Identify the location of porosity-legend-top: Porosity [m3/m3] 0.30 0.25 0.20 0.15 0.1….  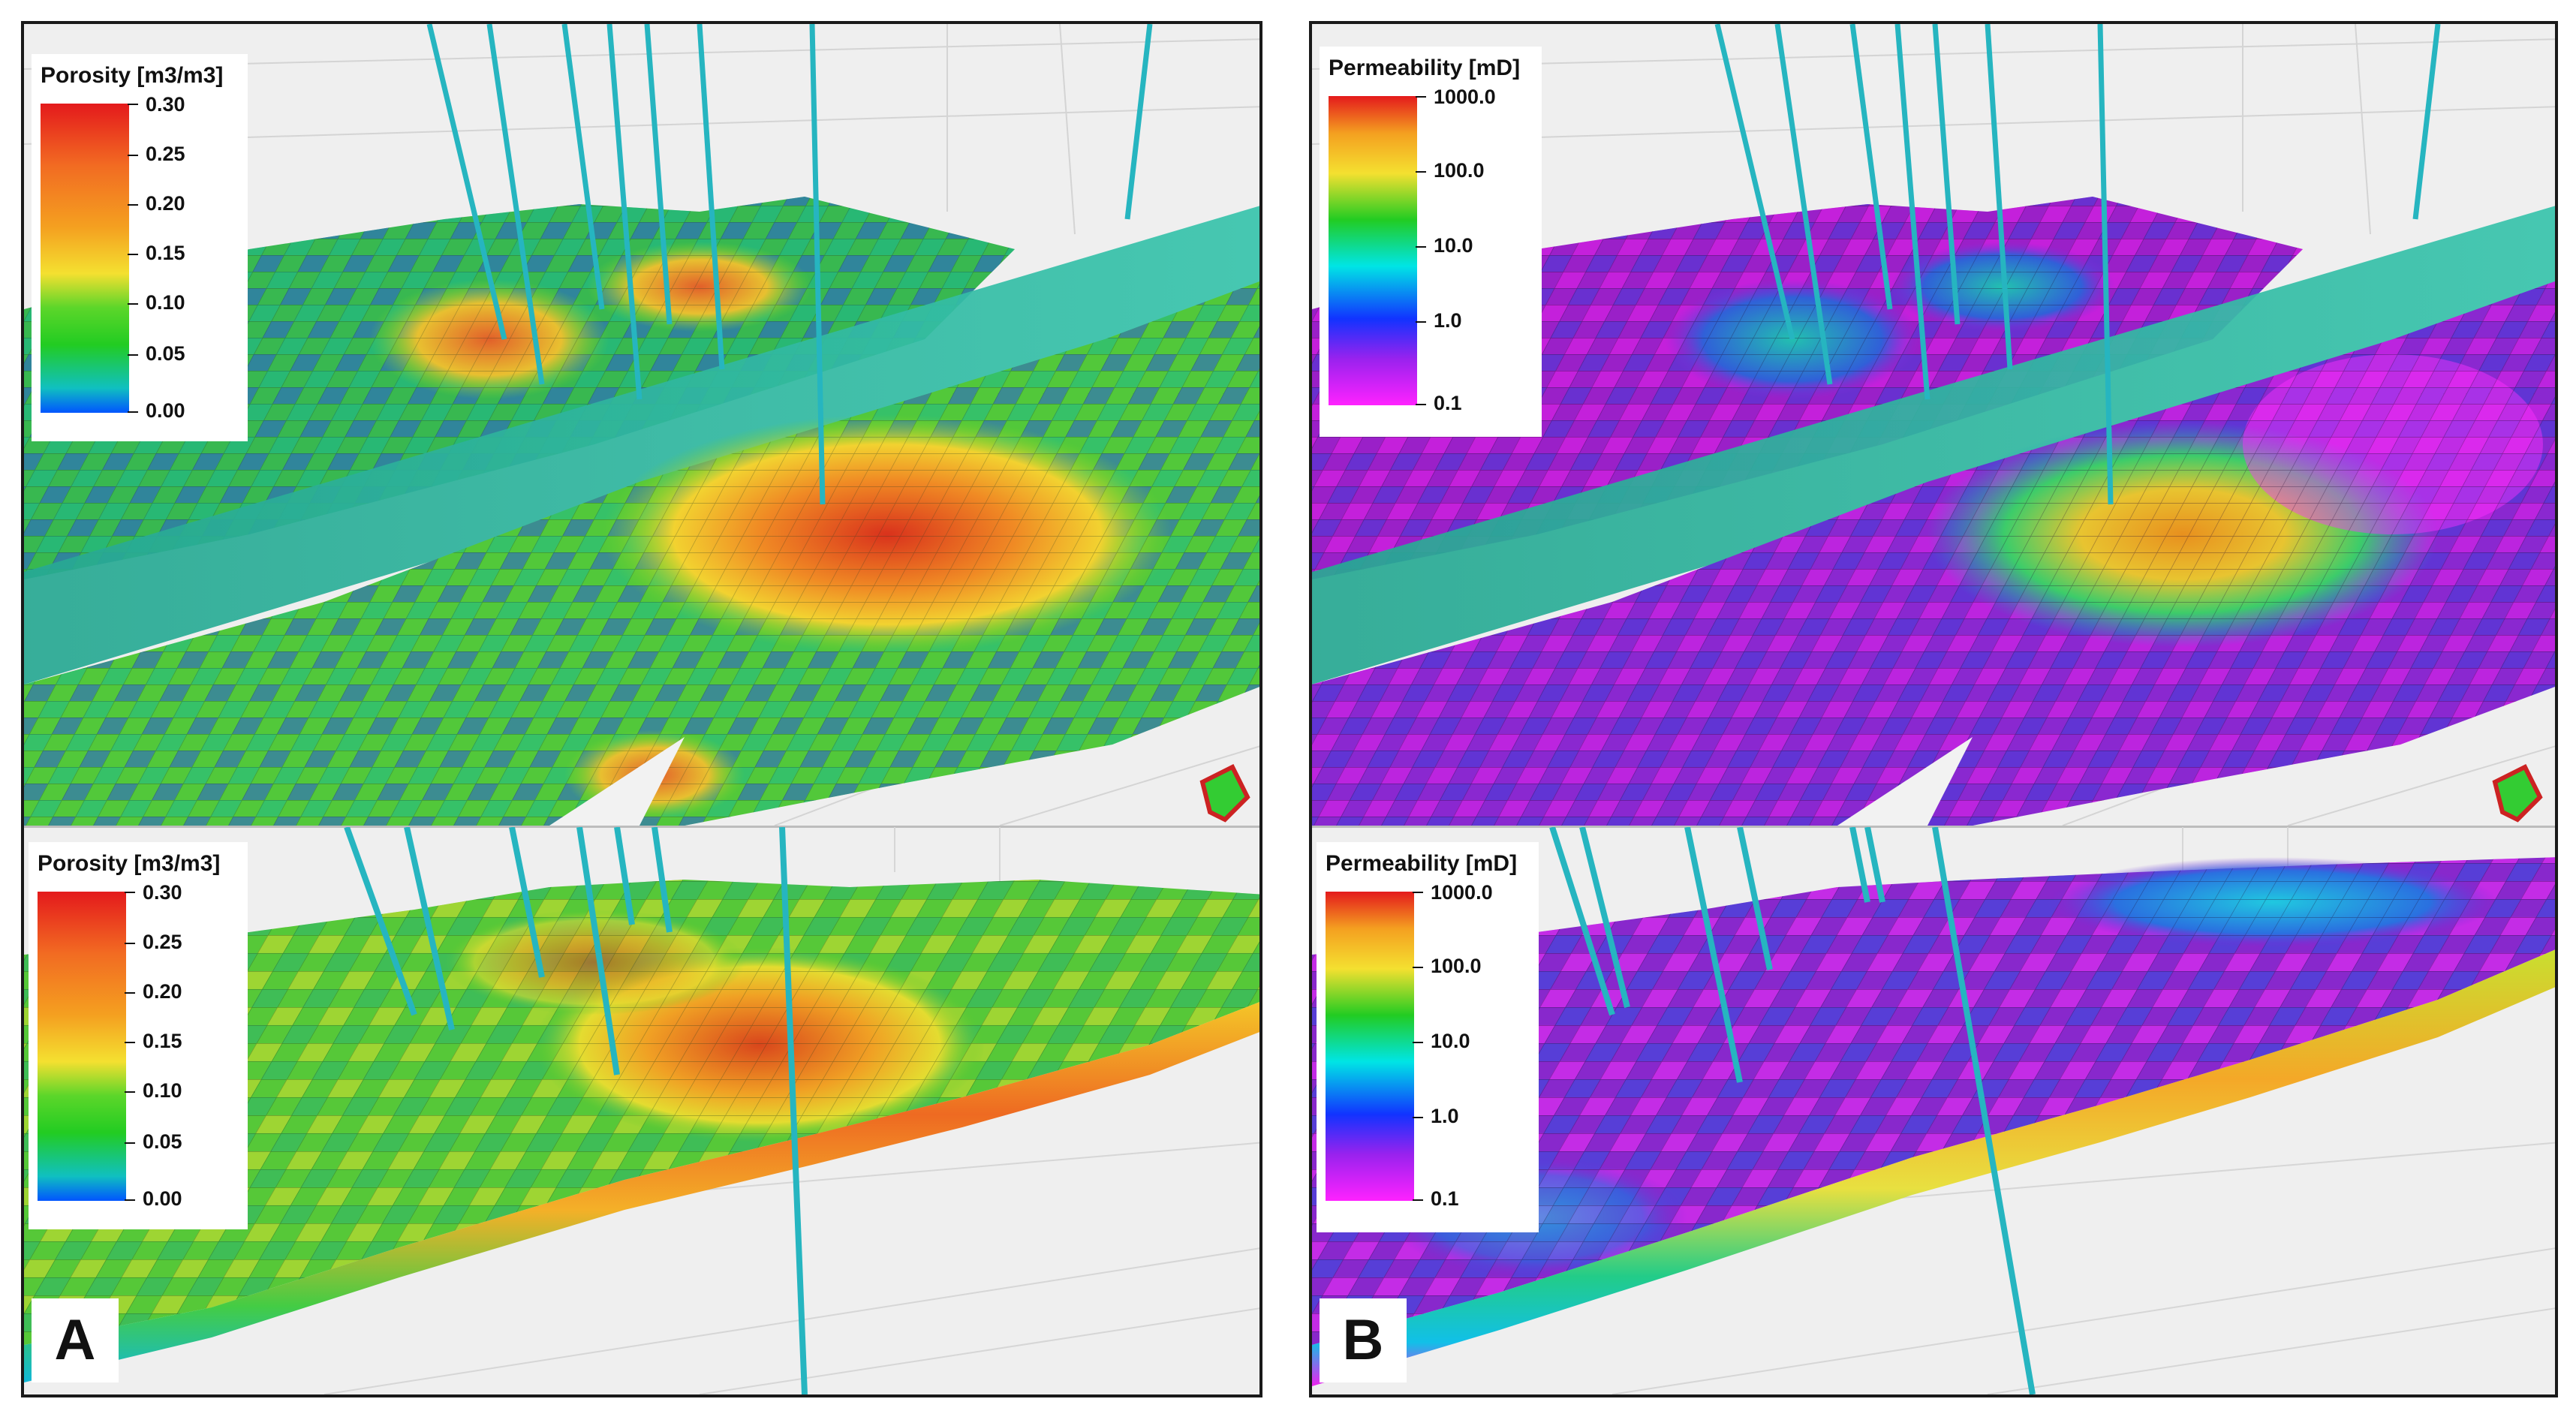
(140, 247).